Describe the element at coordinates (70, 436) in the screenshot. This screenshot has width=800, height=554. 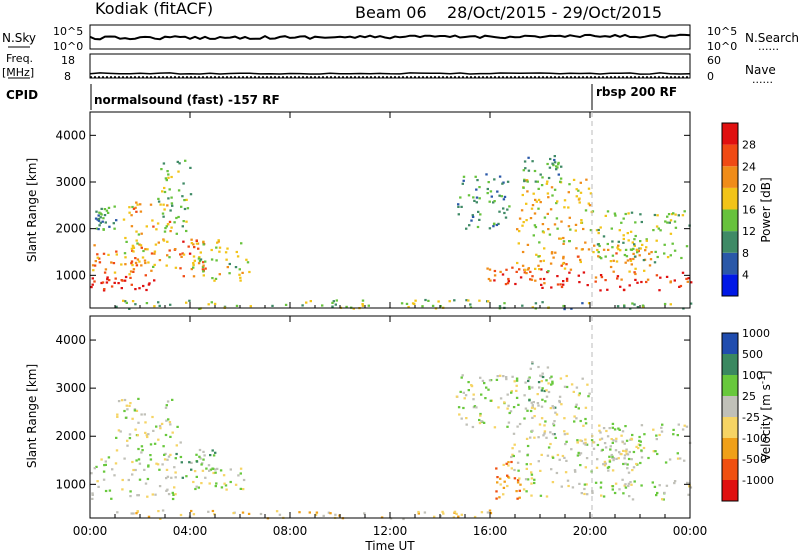
I see `y-tick-label: 2000` at that location.